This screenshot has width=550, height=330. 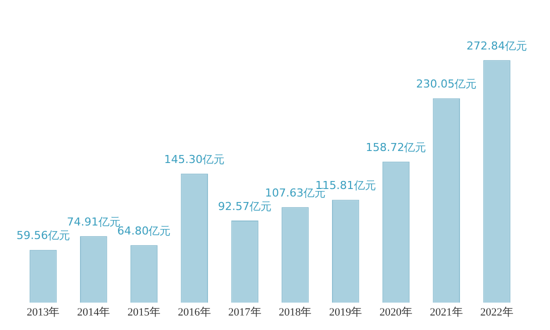 I want to click on x-tick-label: 2022年, so click(x=497, y=312).